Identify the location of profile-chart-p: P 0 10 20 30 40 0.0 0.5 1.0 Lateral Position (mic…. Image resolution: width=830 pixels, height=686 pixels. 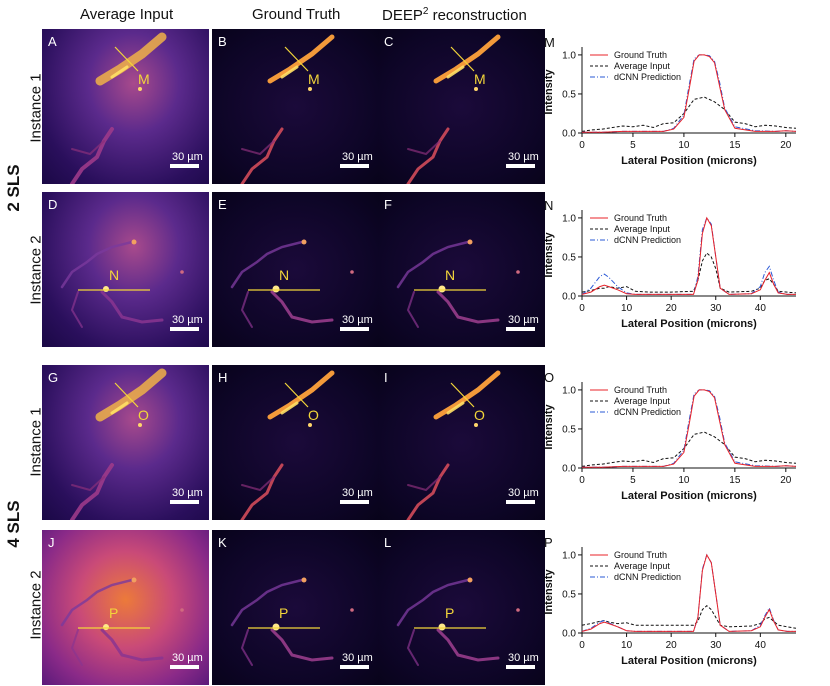
(685, 609).